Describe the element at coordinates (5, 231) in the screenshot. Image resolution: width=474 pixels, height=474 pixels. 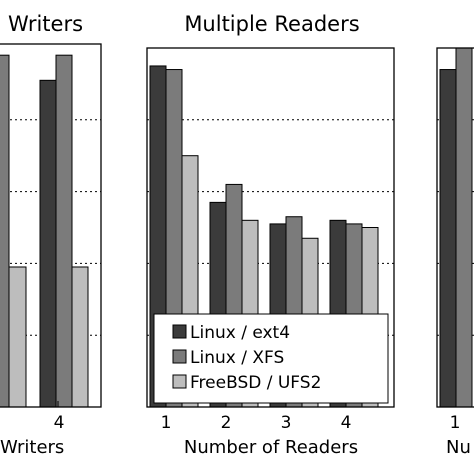
I see `left-panel-bar-xfs-partial` at that location.